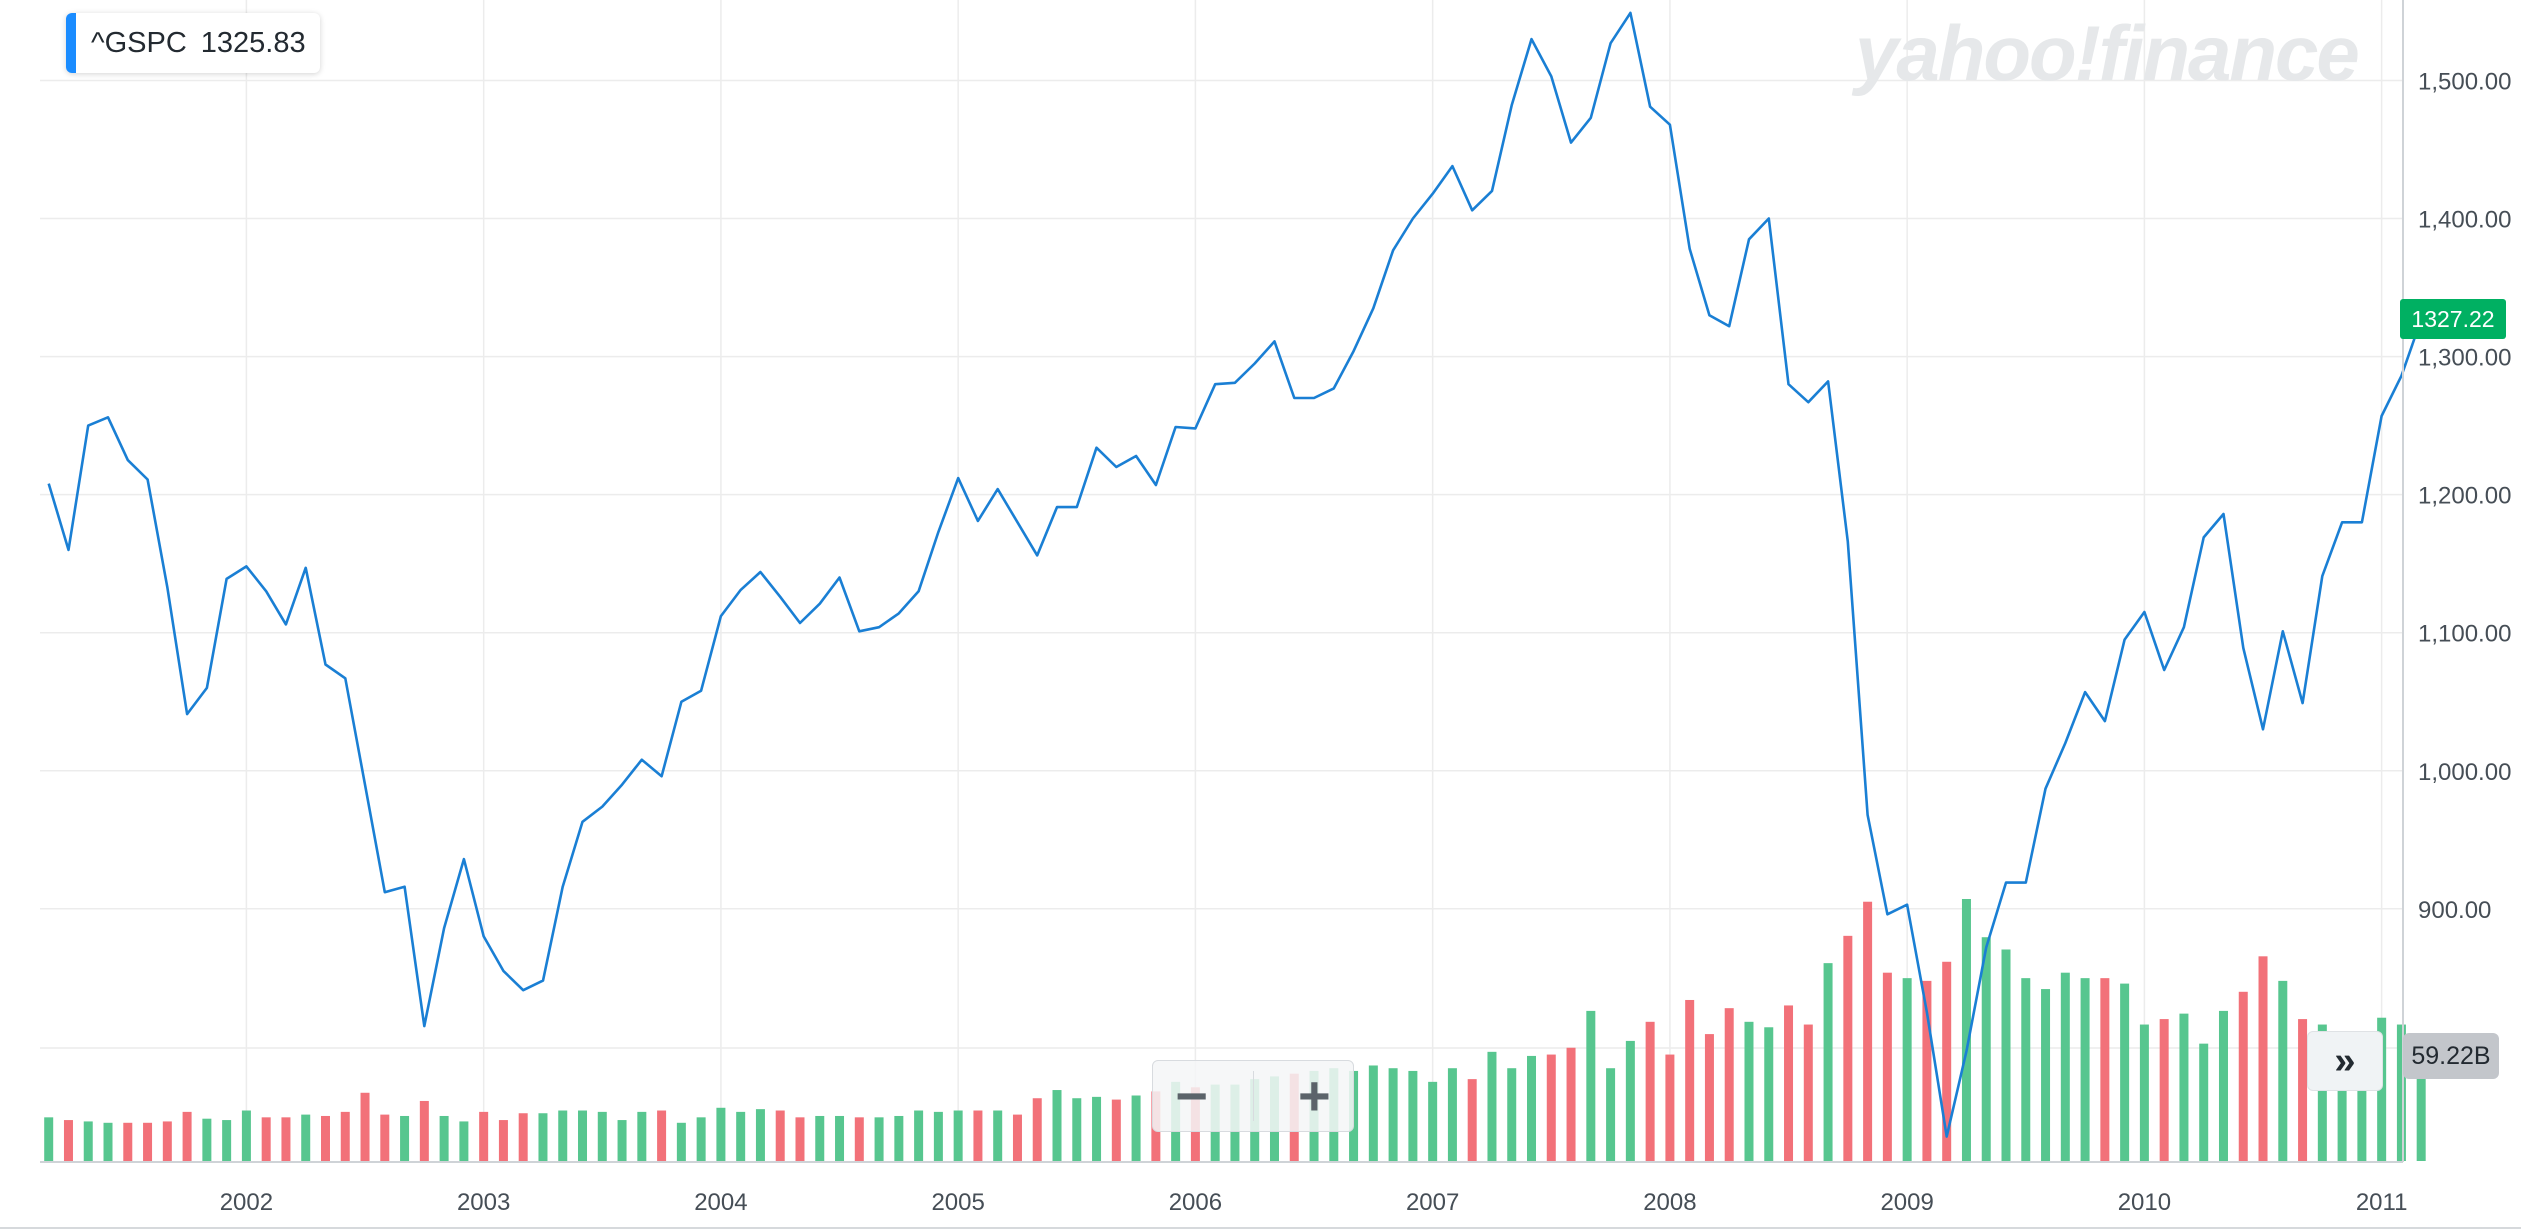 The width and height of the screenshot is (2521, 1232). Describe the element at coordinates (483, 1202) in the screenshot. I see `x-tick-label: 2003` at that location.